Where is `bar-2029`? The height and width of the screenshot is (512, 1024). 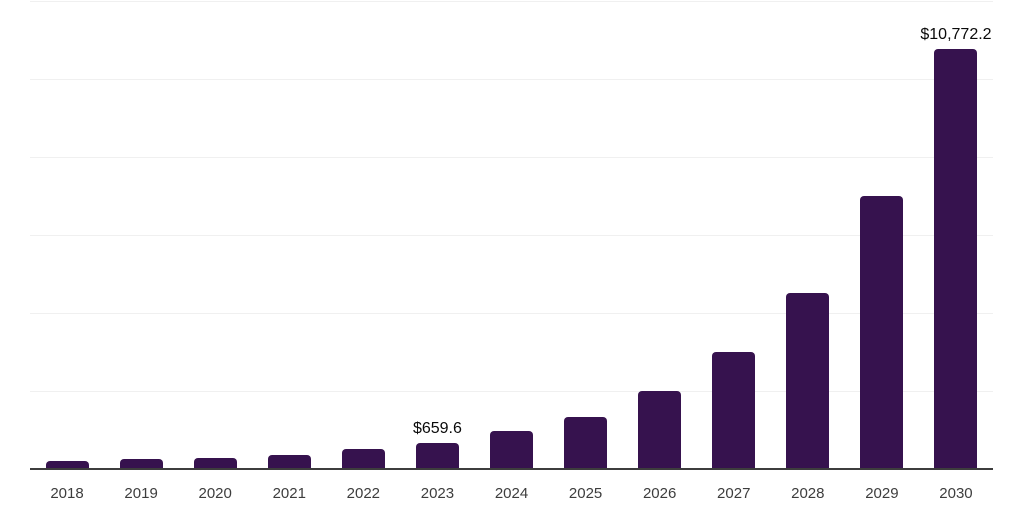 bar-2029 is located at coordinates (882, 332).